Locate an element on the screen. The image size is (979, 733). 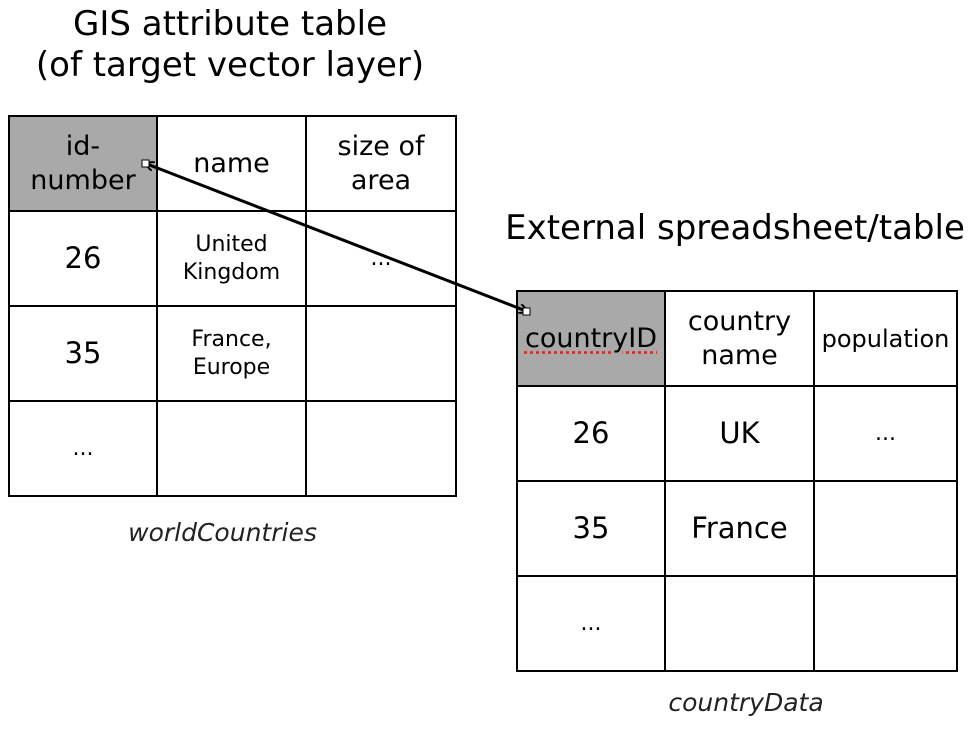
table-header-row: countryID country name population is located at coordinates (737, 338).